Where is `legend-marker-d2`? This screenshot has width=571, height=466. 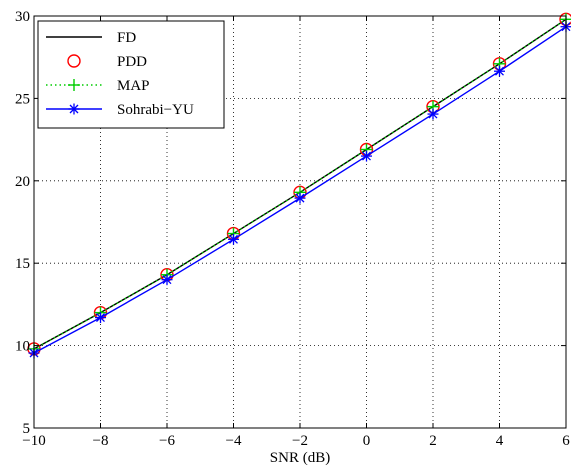
legend-marker-d2 is located at coordinates (74, 109).